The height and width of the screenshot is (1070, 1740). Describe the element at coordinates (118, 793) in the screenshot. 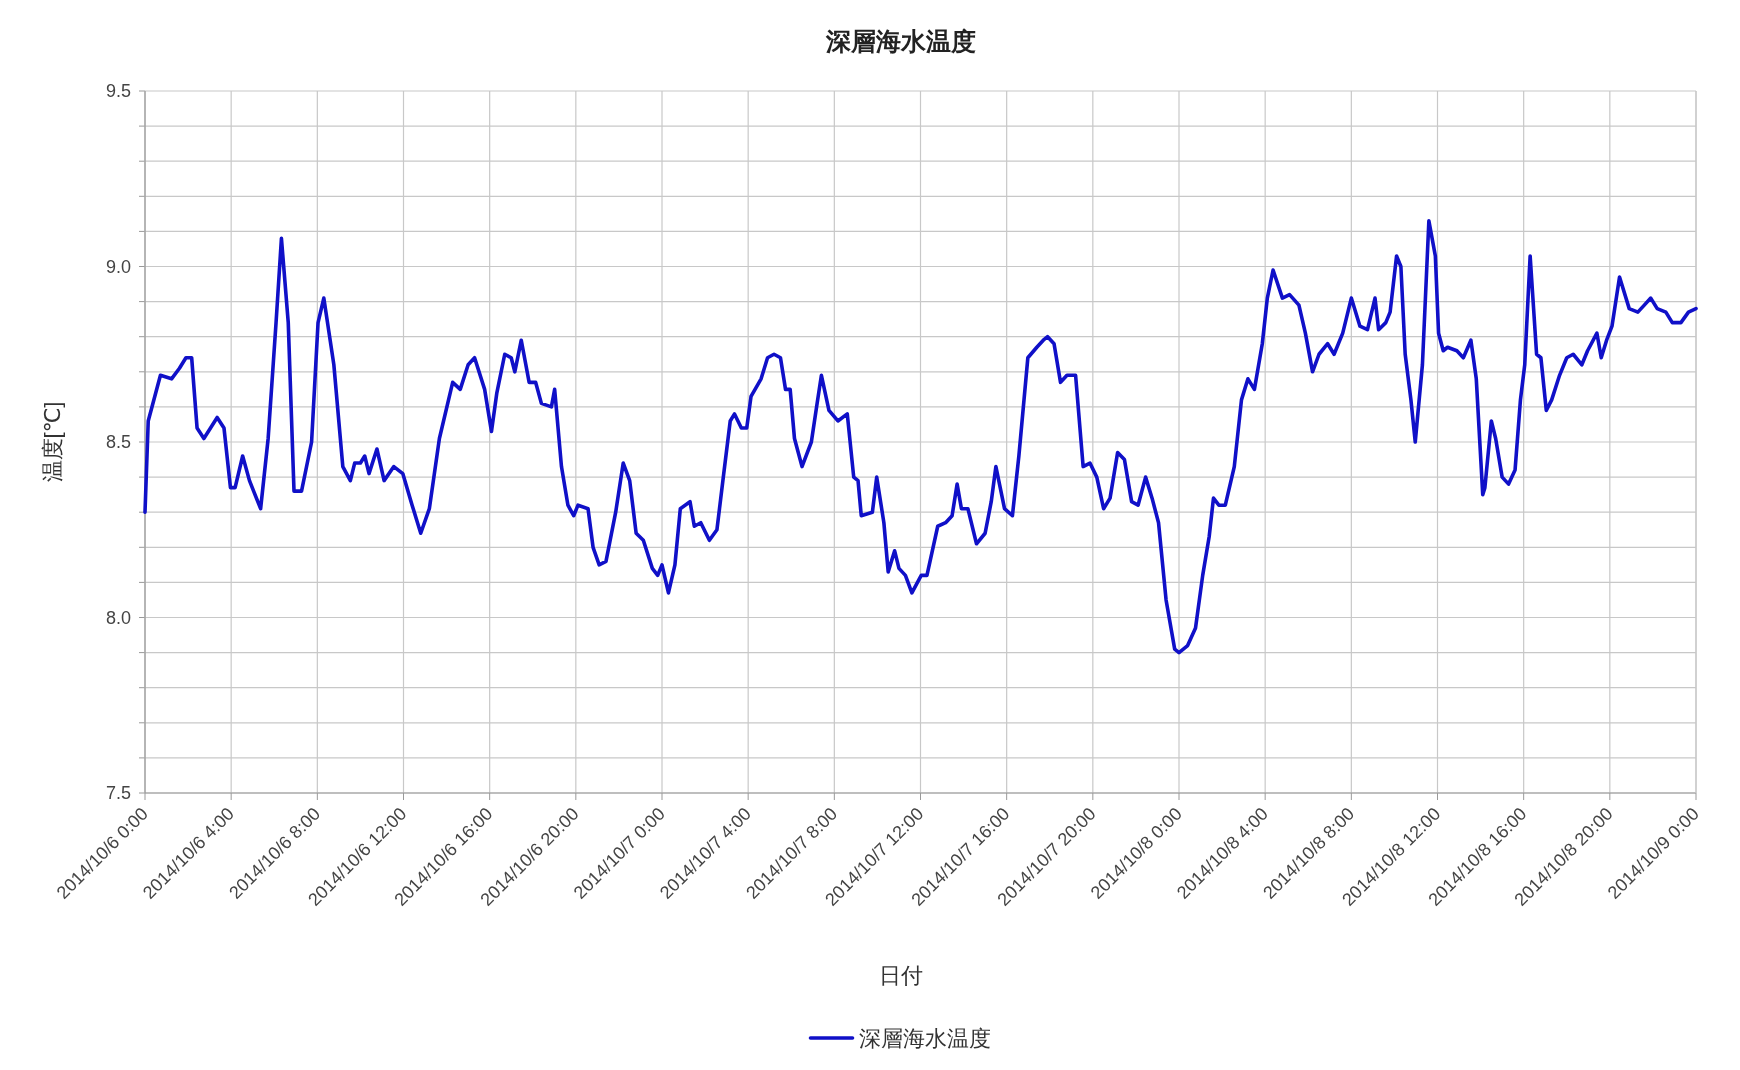

I see `y-tick-label: 7.5` at that location.